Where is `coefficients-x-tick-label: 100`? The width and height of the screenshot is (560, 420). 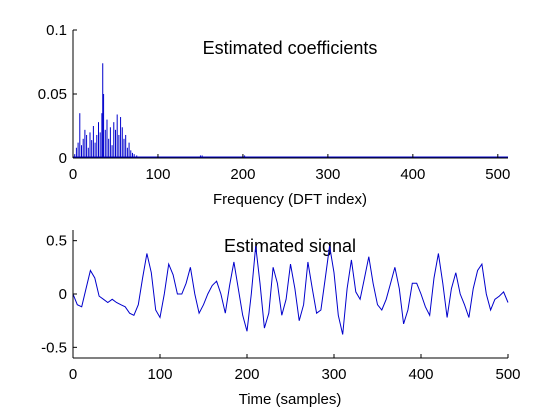
coefficients-x-tick-label: 100 is located at coordinates (157, 174).